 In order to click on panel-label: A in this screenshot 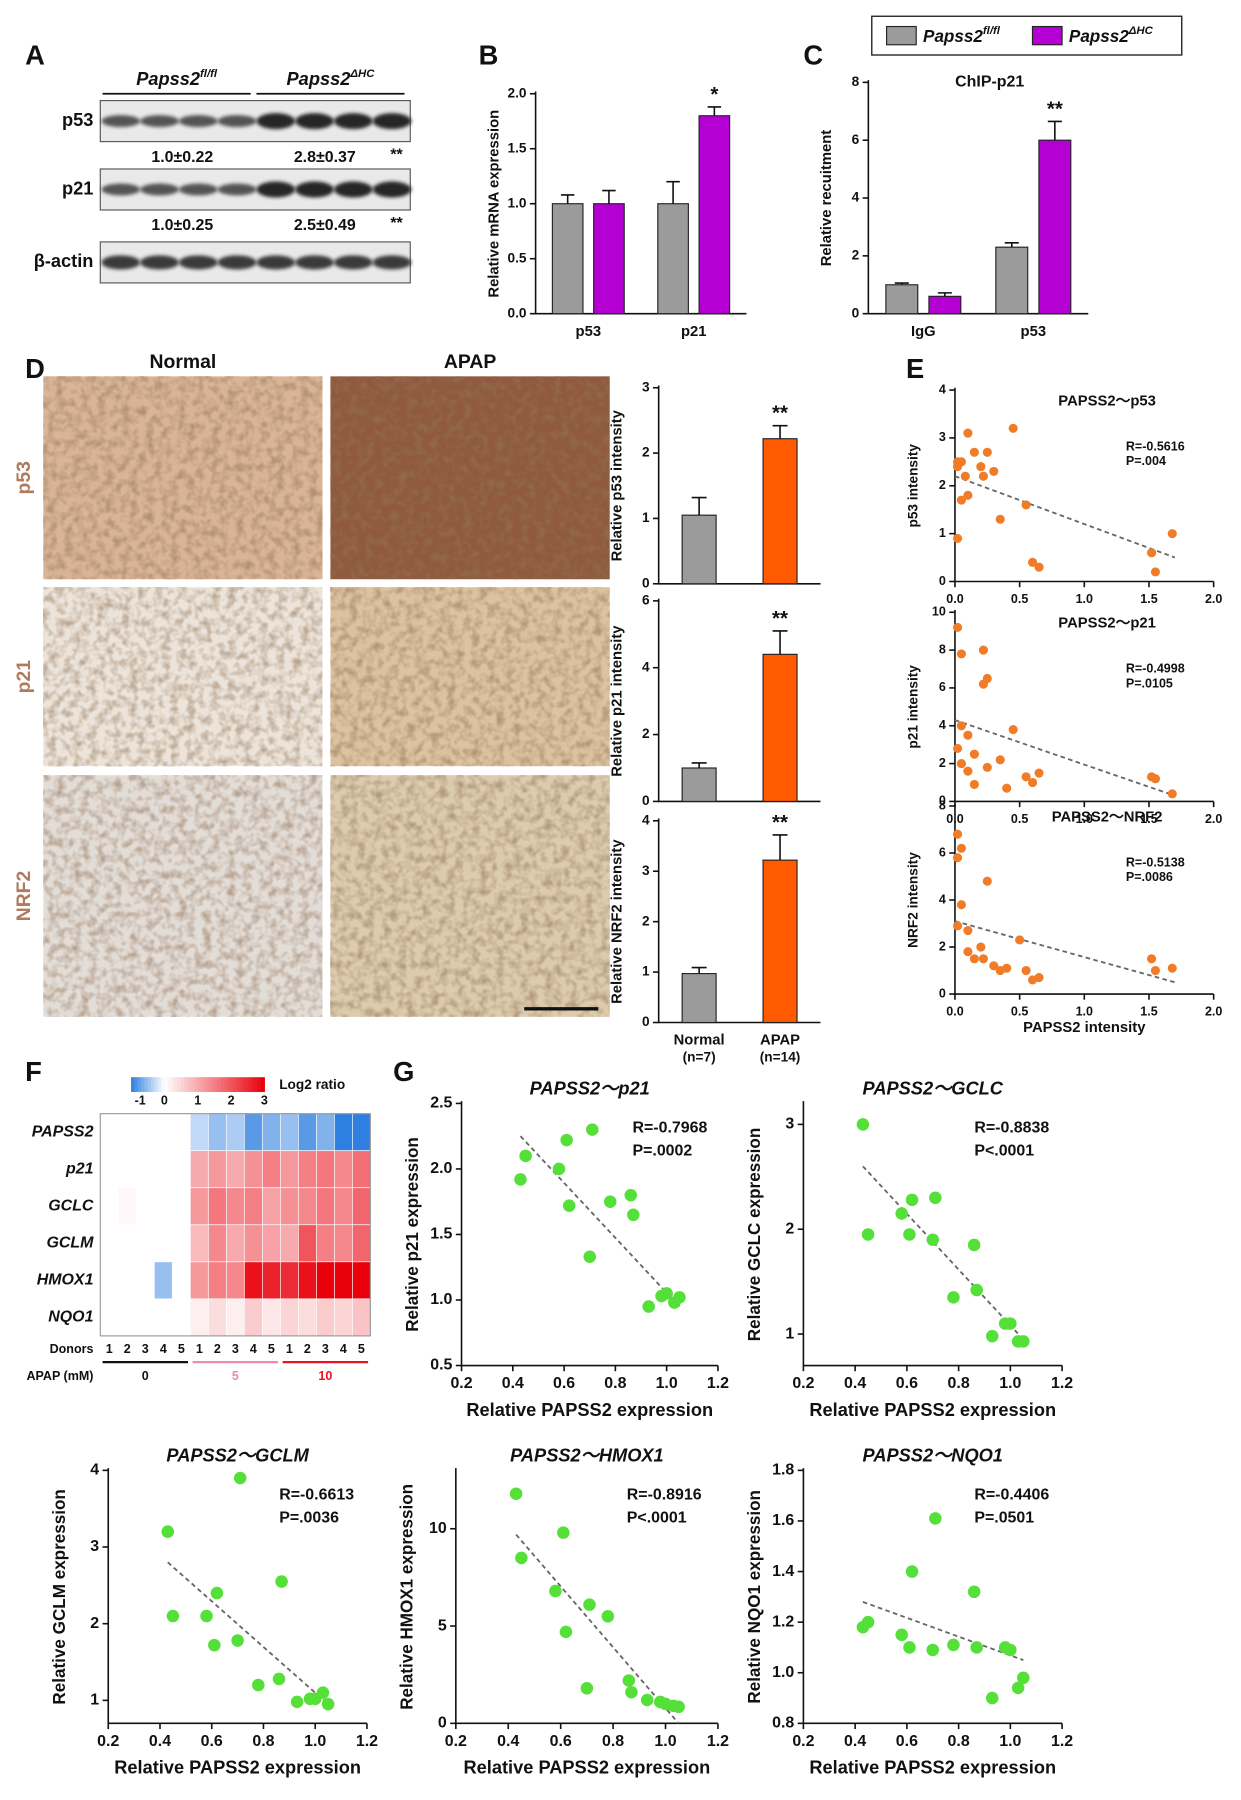, I will do `click(35, 55)`.